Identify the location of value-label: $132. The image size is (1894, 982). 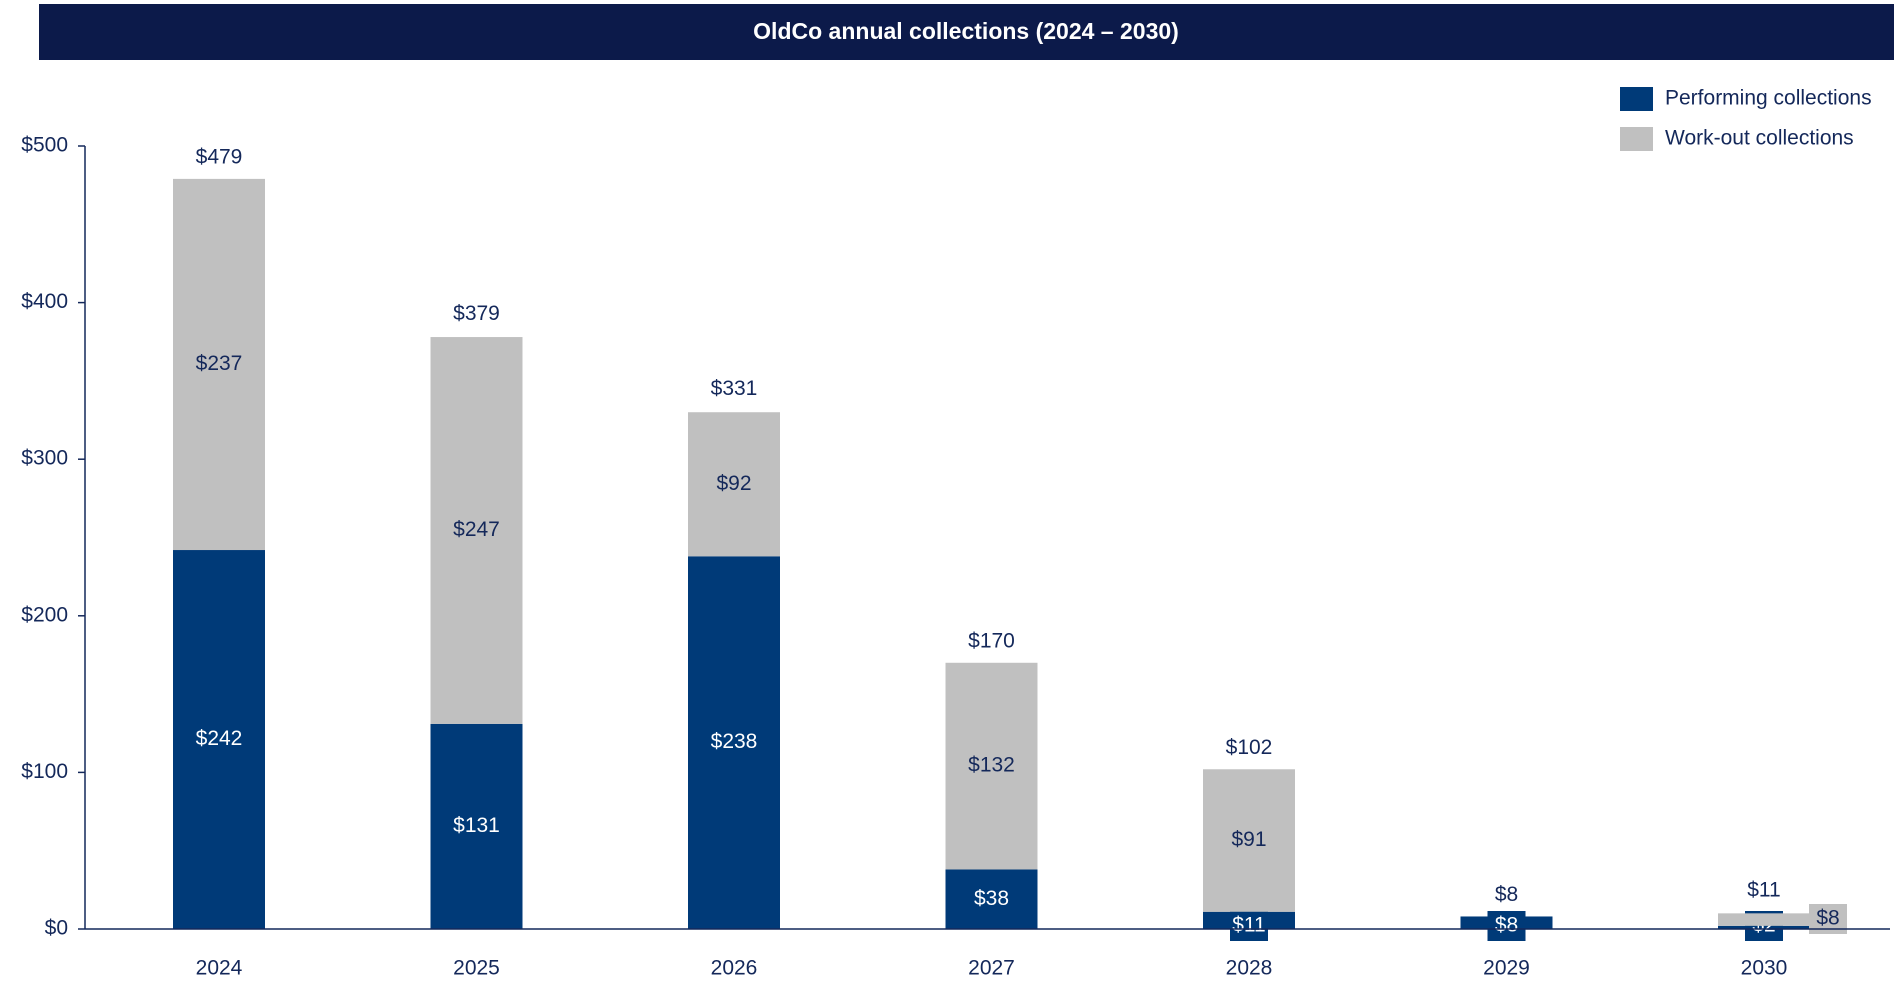
(991, 765).